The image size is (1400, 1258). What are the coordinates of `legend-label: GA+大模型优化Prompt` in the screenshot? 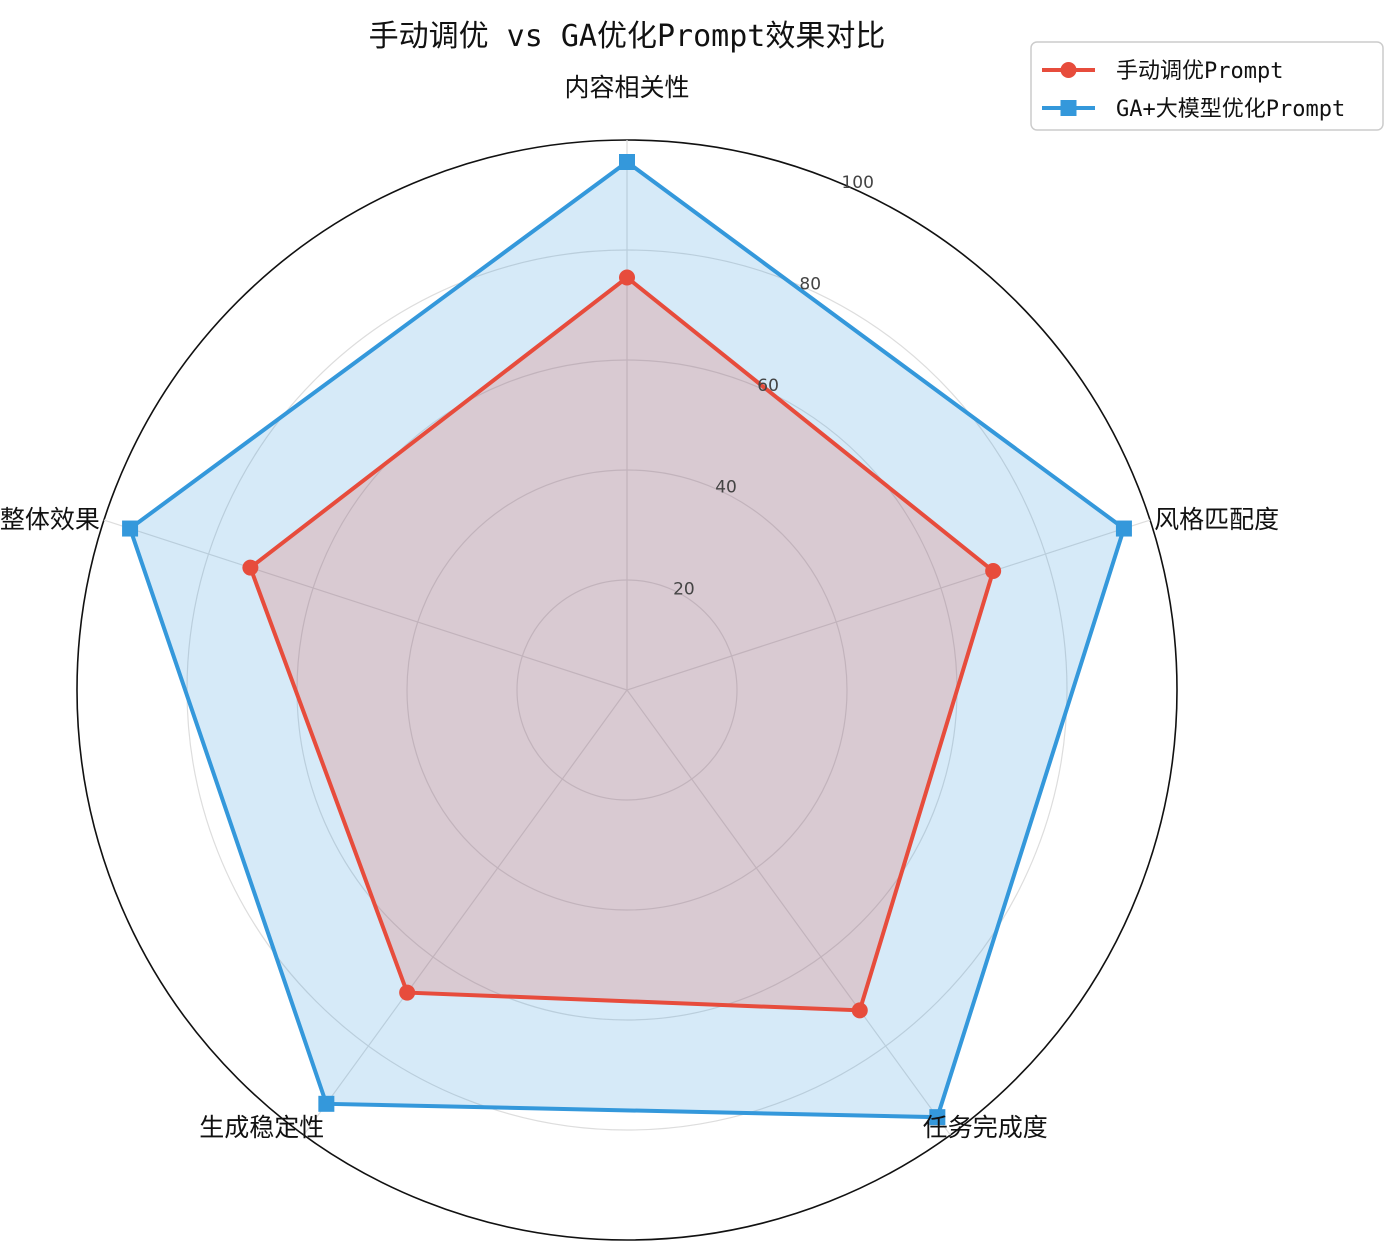 It's located at (1230, 109).